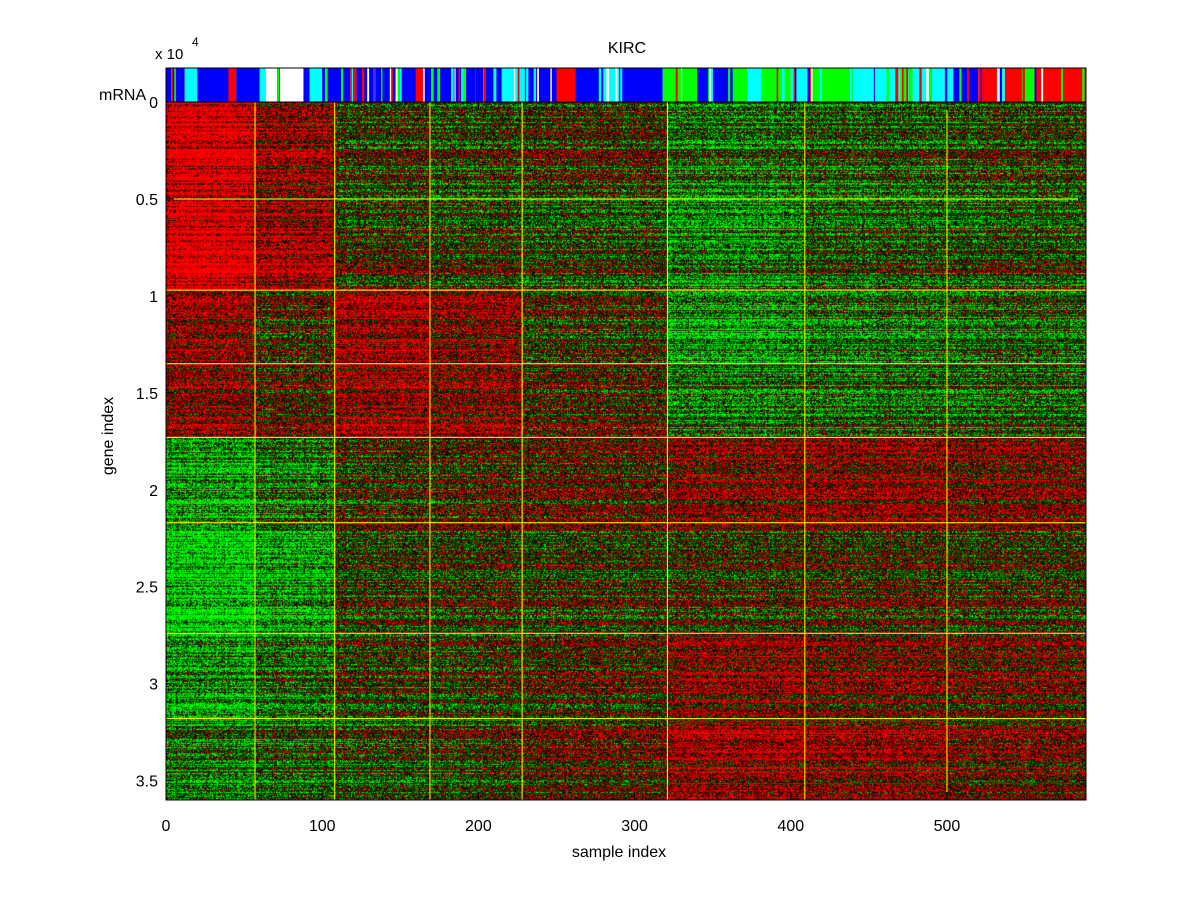 The height and width of the screenshot is (900, 1200). I want to click on mrna-strip-label: mRNA, so click(122, 95).